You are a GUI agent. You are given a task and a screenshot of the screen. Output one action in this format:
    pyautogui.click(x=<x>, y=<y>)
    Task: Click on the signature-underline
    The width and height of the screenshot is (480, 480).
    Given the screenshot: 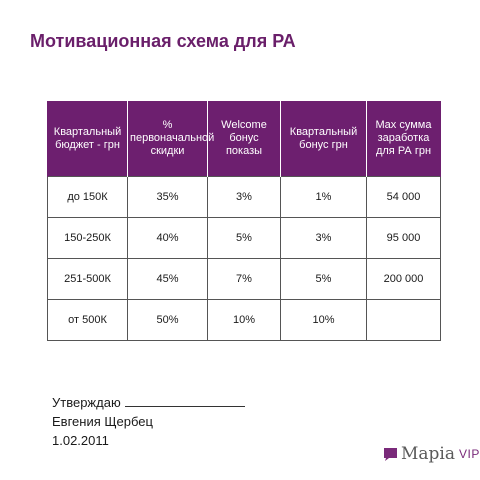 What is the action you would take?
    pyautogui.click(x=184, y=401)
    